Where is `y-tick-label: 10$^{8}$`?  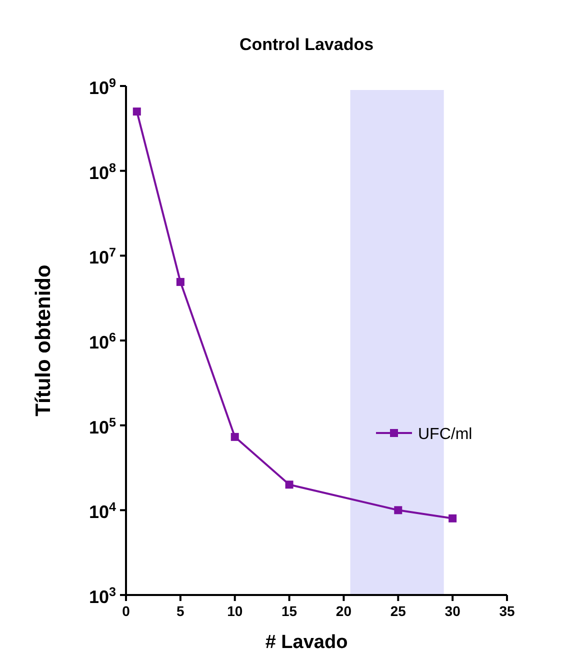
y-tick-label: 10$^{8}$ is located at coordinates (102, 171).